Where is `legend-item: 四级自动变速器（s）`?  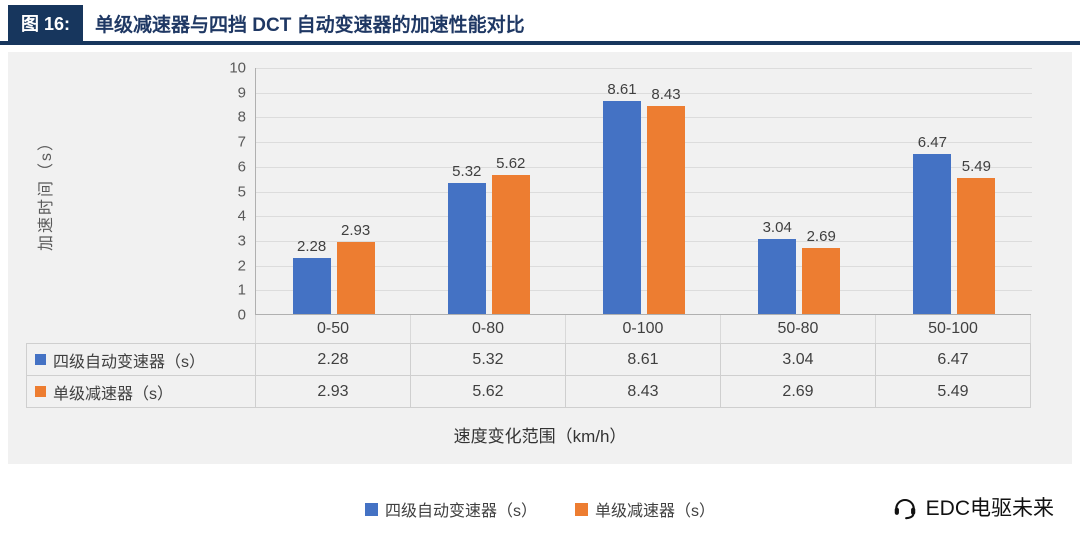 legend-item: 四级自动变速器（s） is located at coordinates (450, 509).